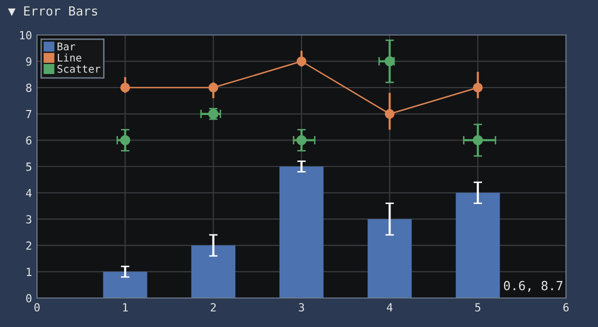  I want to click on x-tick-label: 0, so click(37, 307).